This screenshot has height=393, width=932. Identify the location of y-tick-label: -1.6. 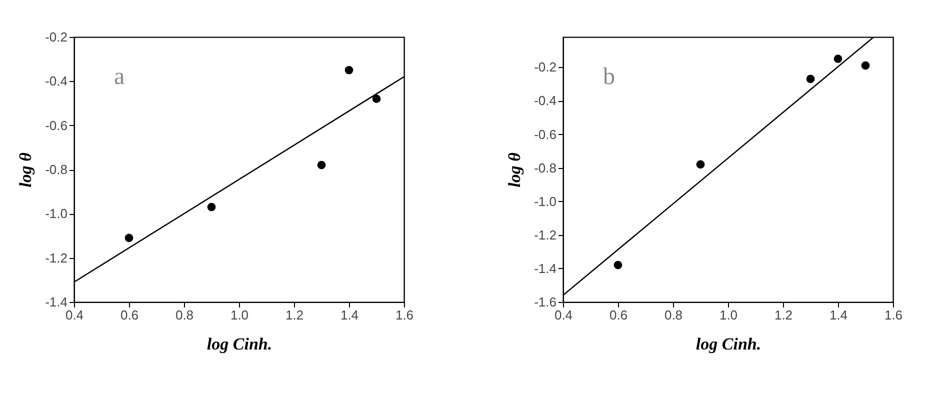
(545, 302).